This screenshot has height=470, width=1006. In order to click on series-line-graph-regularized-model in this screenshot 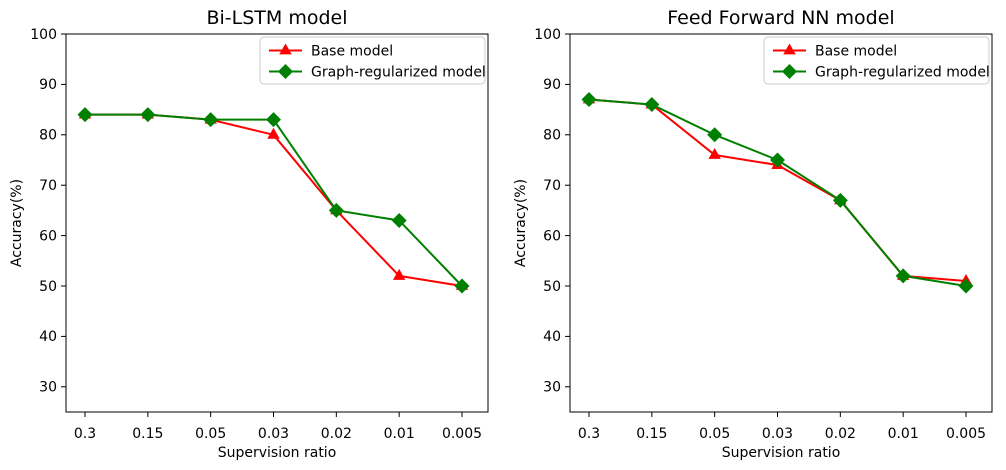, I will do `click(273, 200)`.